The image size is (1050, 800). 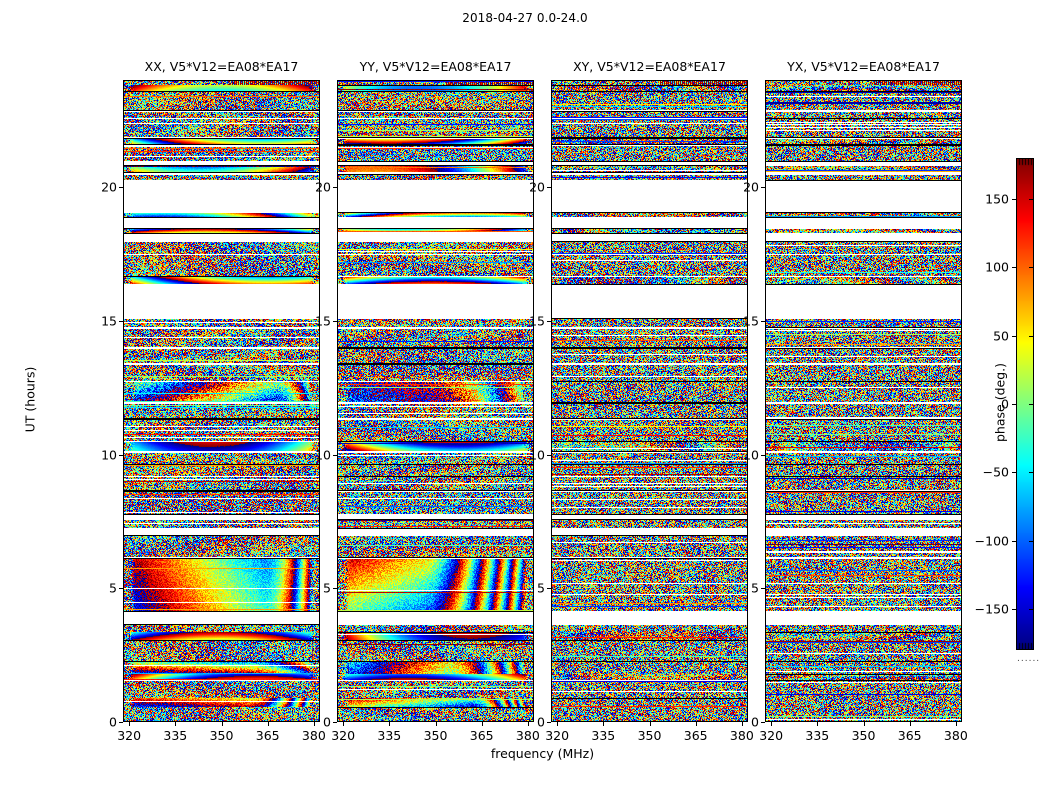 I want to click on waterfall-image-xx, so click(x=221, y=401).